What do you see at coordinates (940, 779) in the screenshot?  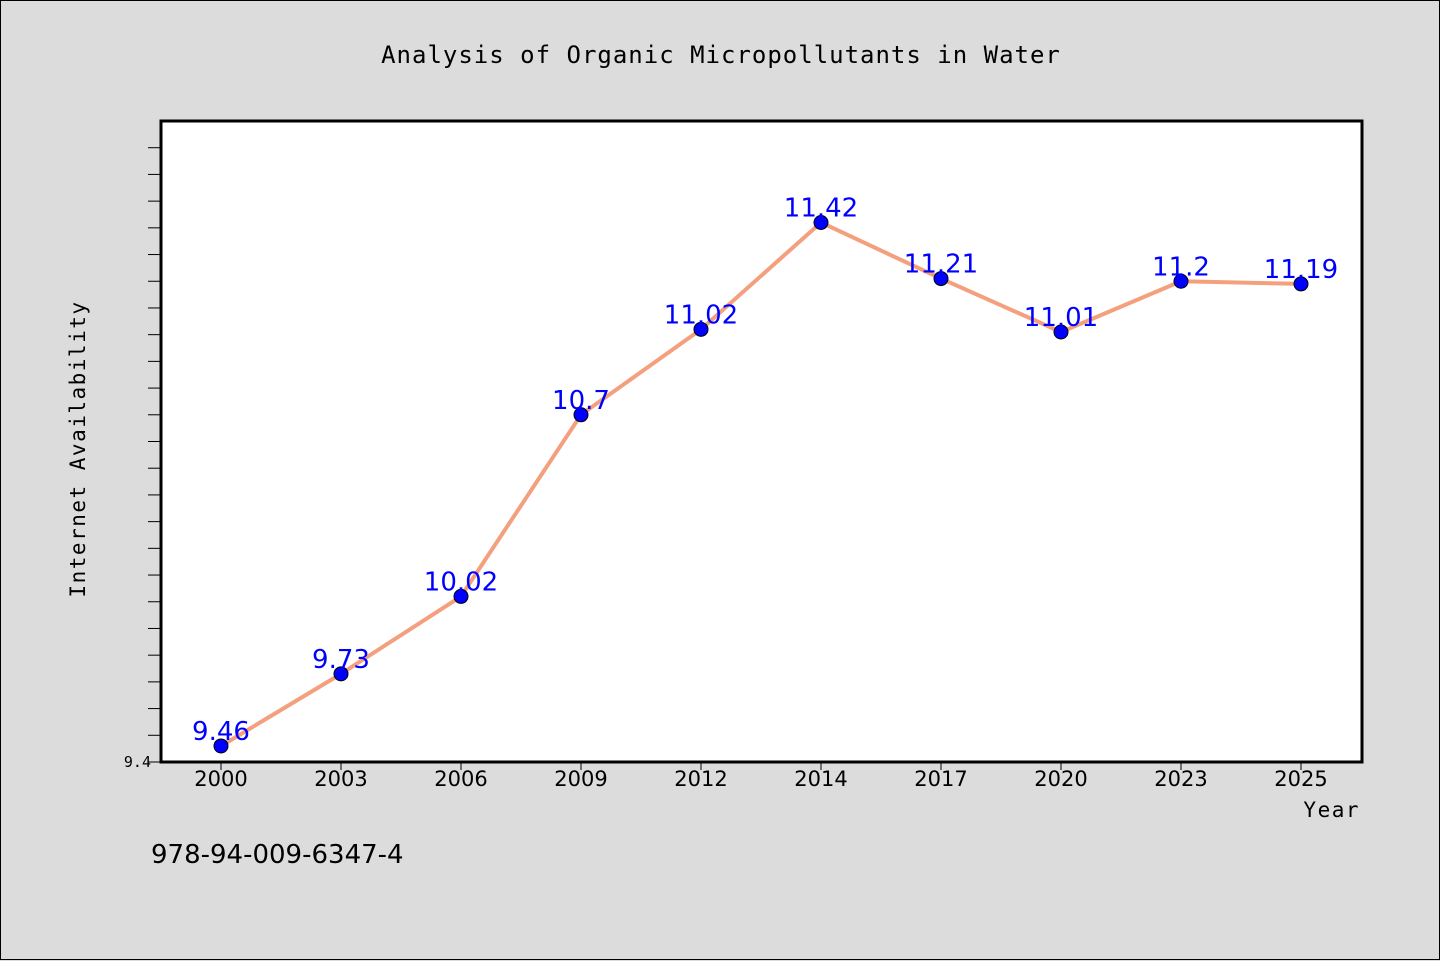 I see `x-tick-label: 2017` at bounding box center [940, 779].